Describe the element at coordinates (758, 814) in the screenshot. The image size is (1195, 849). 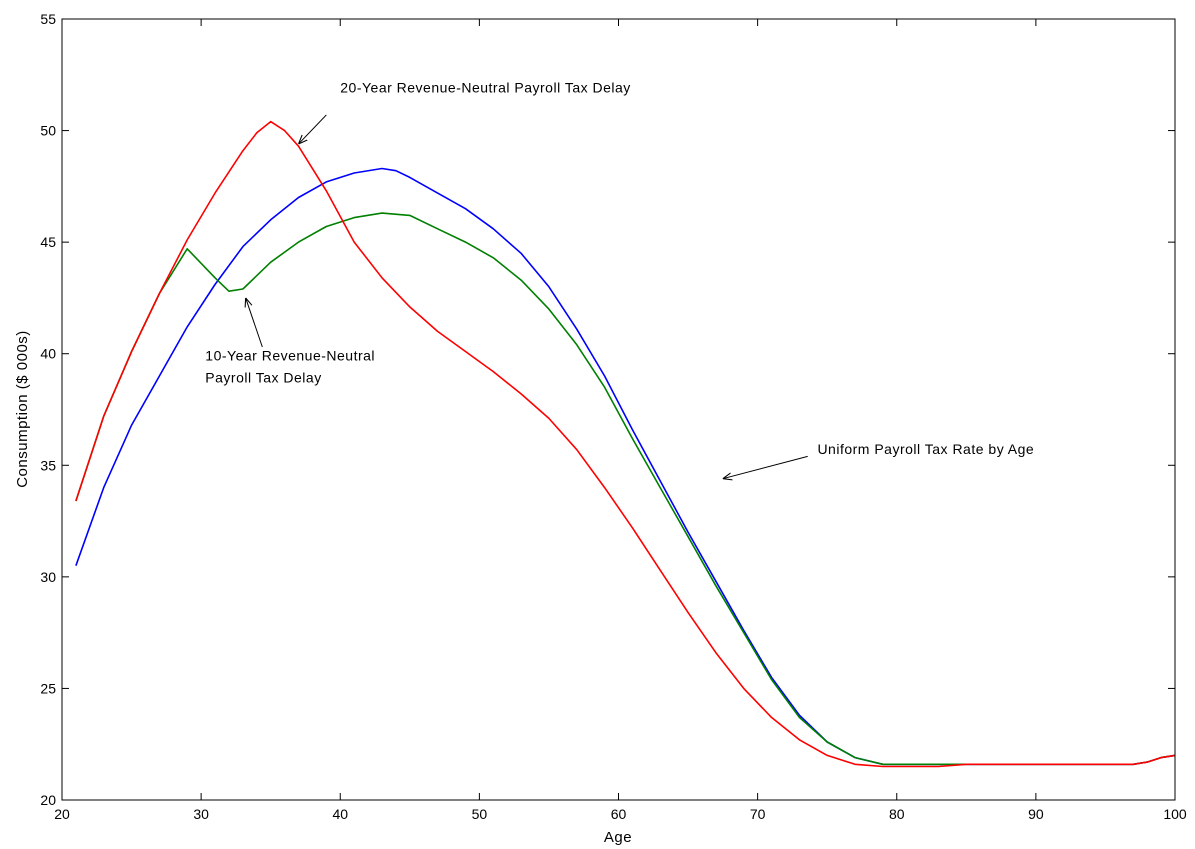
I see `x-tick-label-70: 70` at that location.